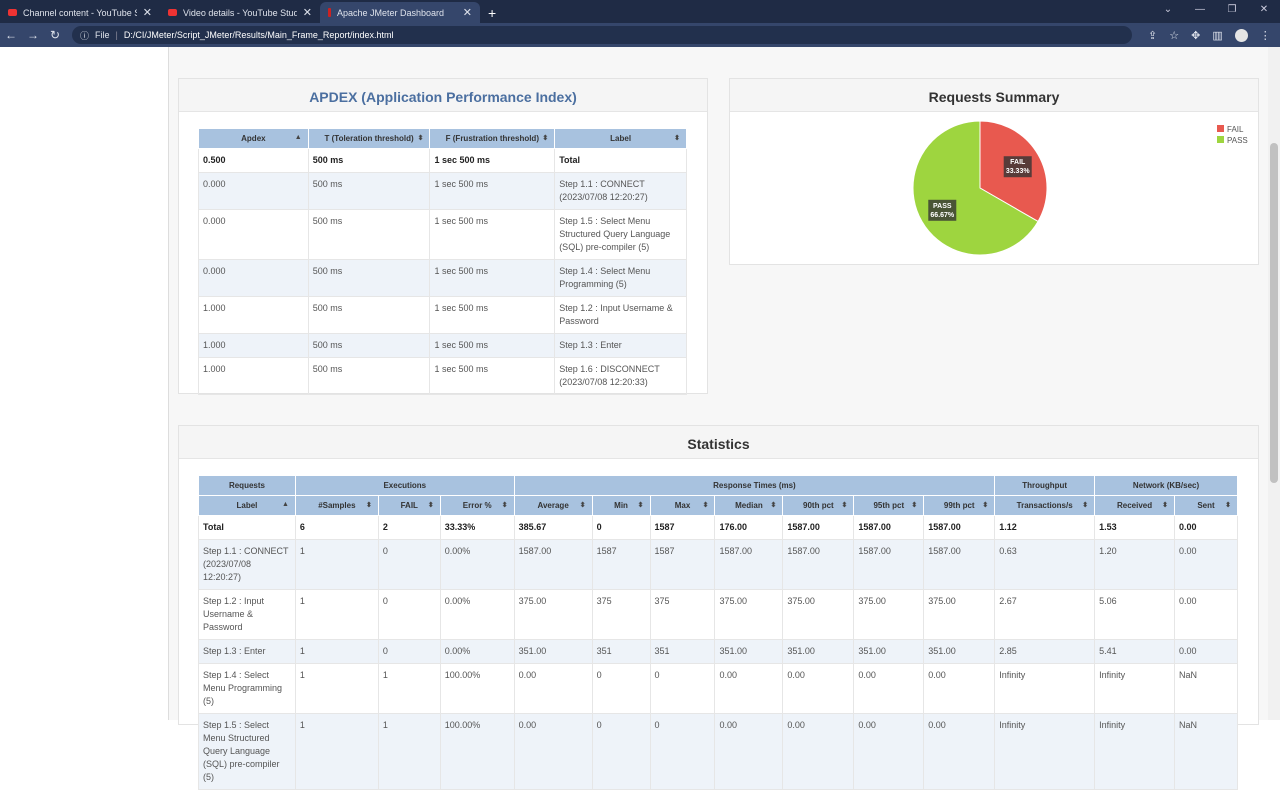 This screenshot has width=1280, height=790. What do you see at coordinates (1174, 35) in the screenshot?
I see `bookmark-star-icon: ☆` at bounding box center [1174, 35].